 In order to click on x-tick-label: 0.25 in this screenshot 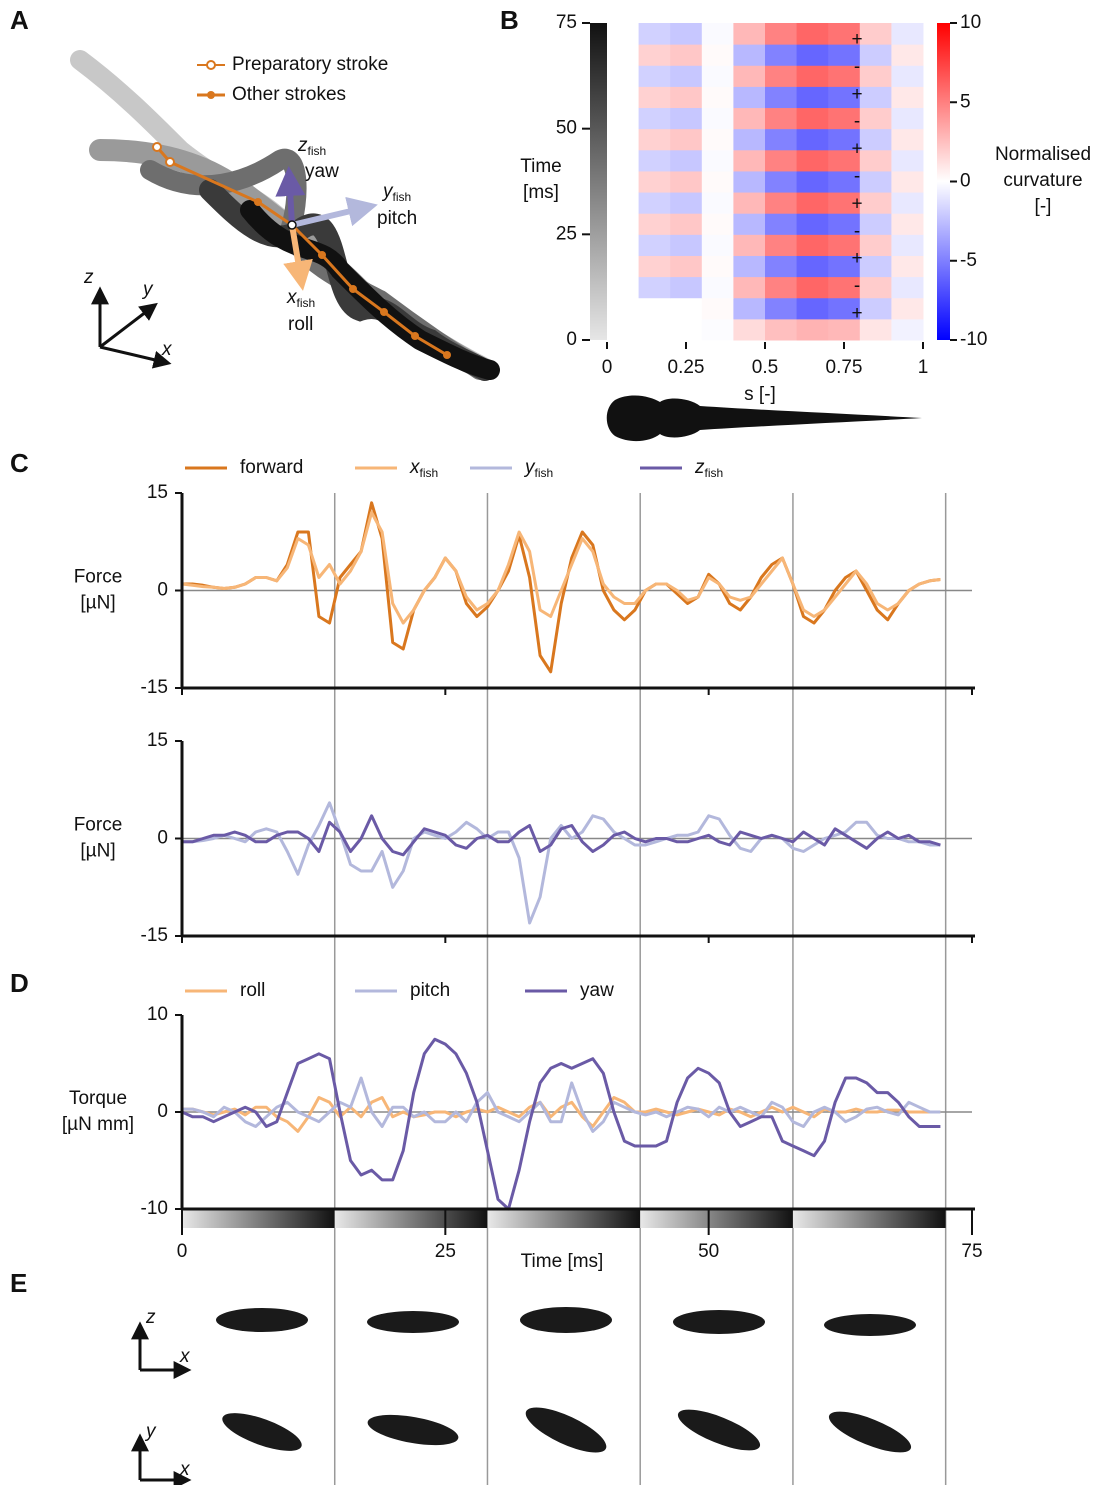, I will do `click(686, 367)`.